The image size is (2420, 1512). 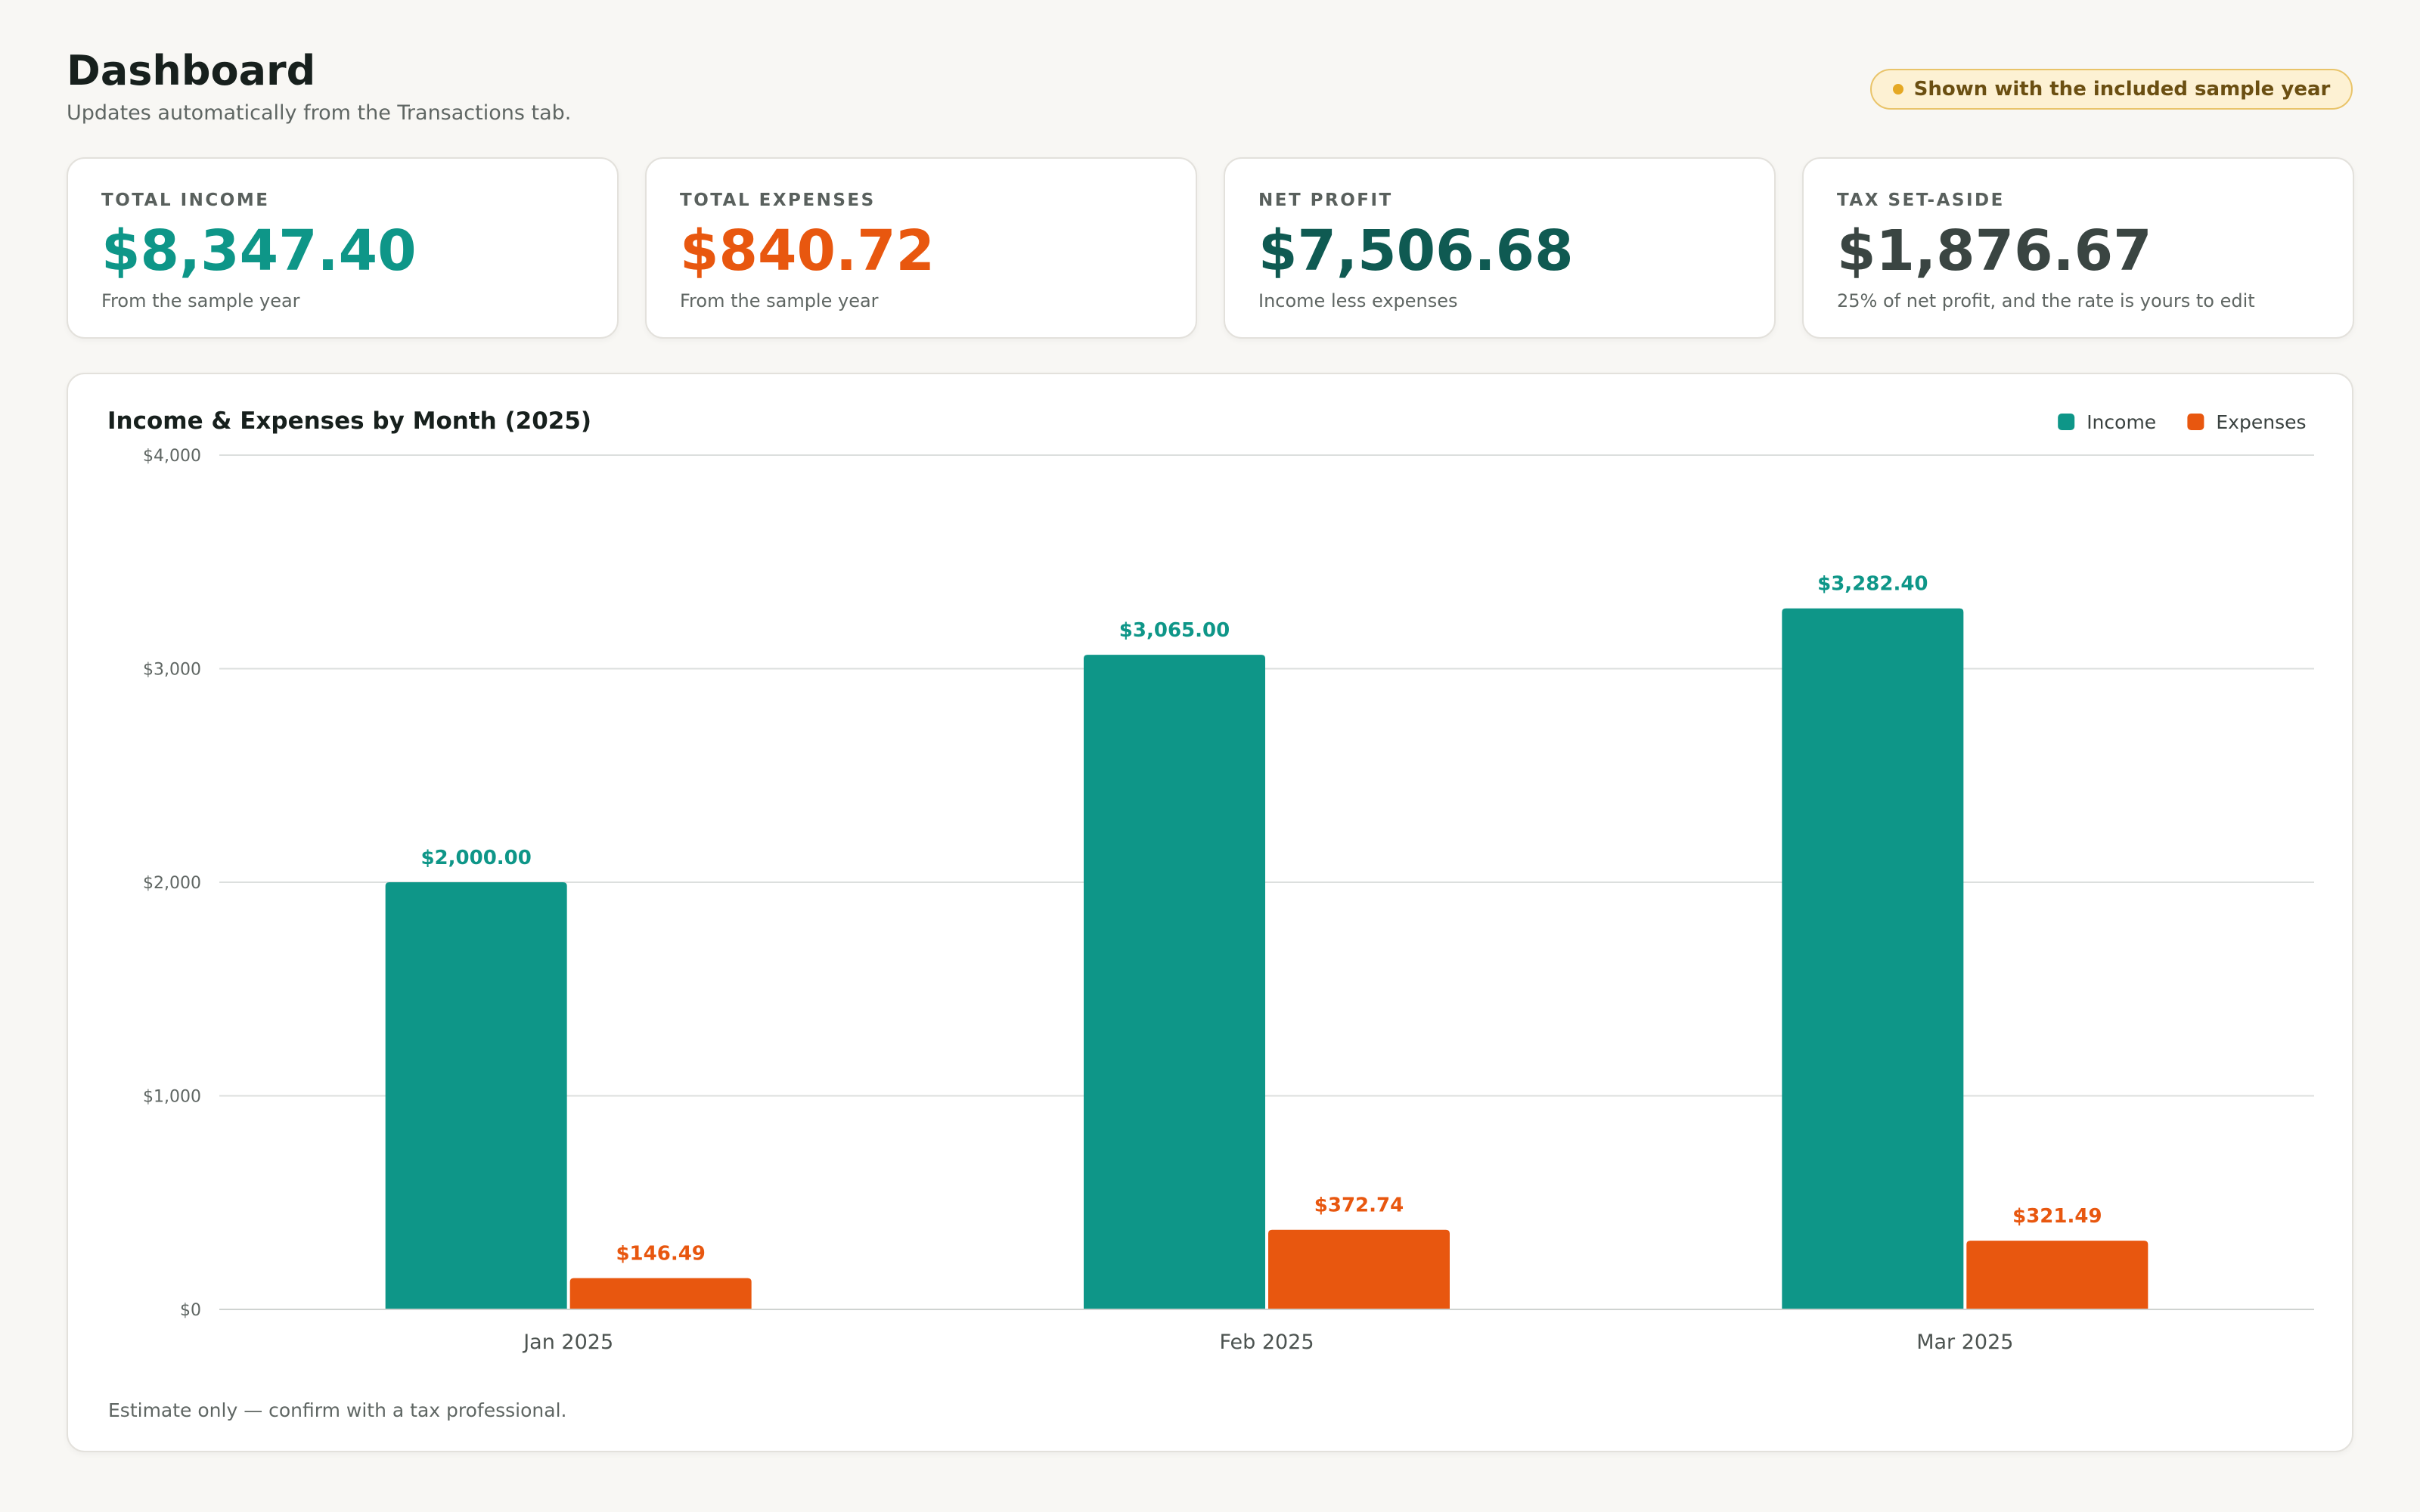 What do you see at coordinates (172, 456) in the screenshot?
I see `y-tick-label: $4,000` at bounding box center [172, 456].